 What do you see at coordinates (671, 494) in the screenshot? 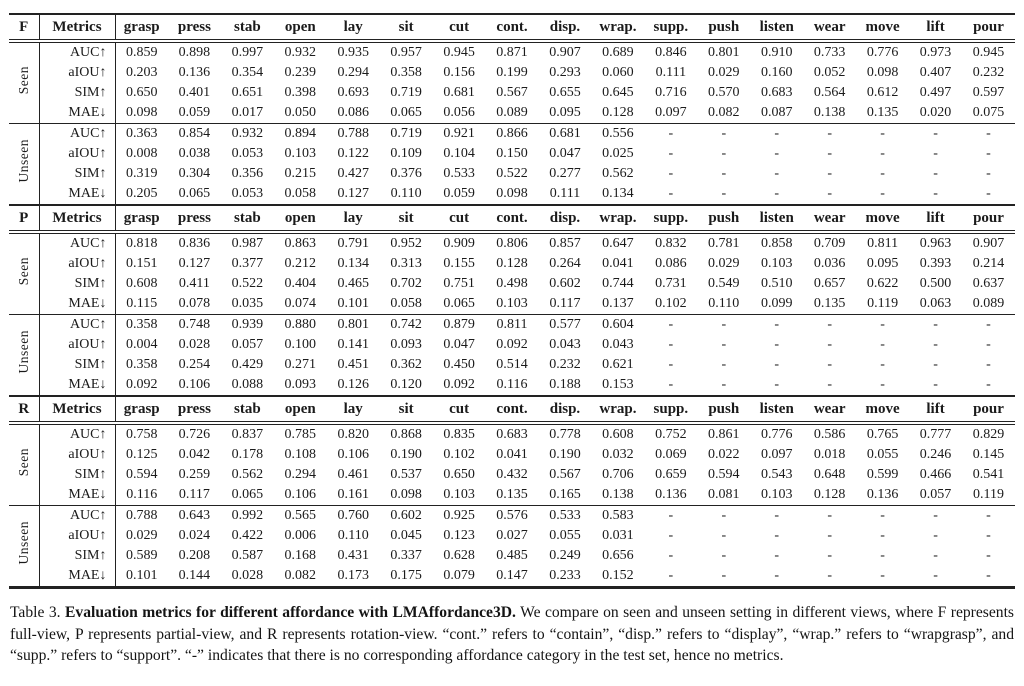
I see `metric-value: 0.136` at bounding box center [671, 494].